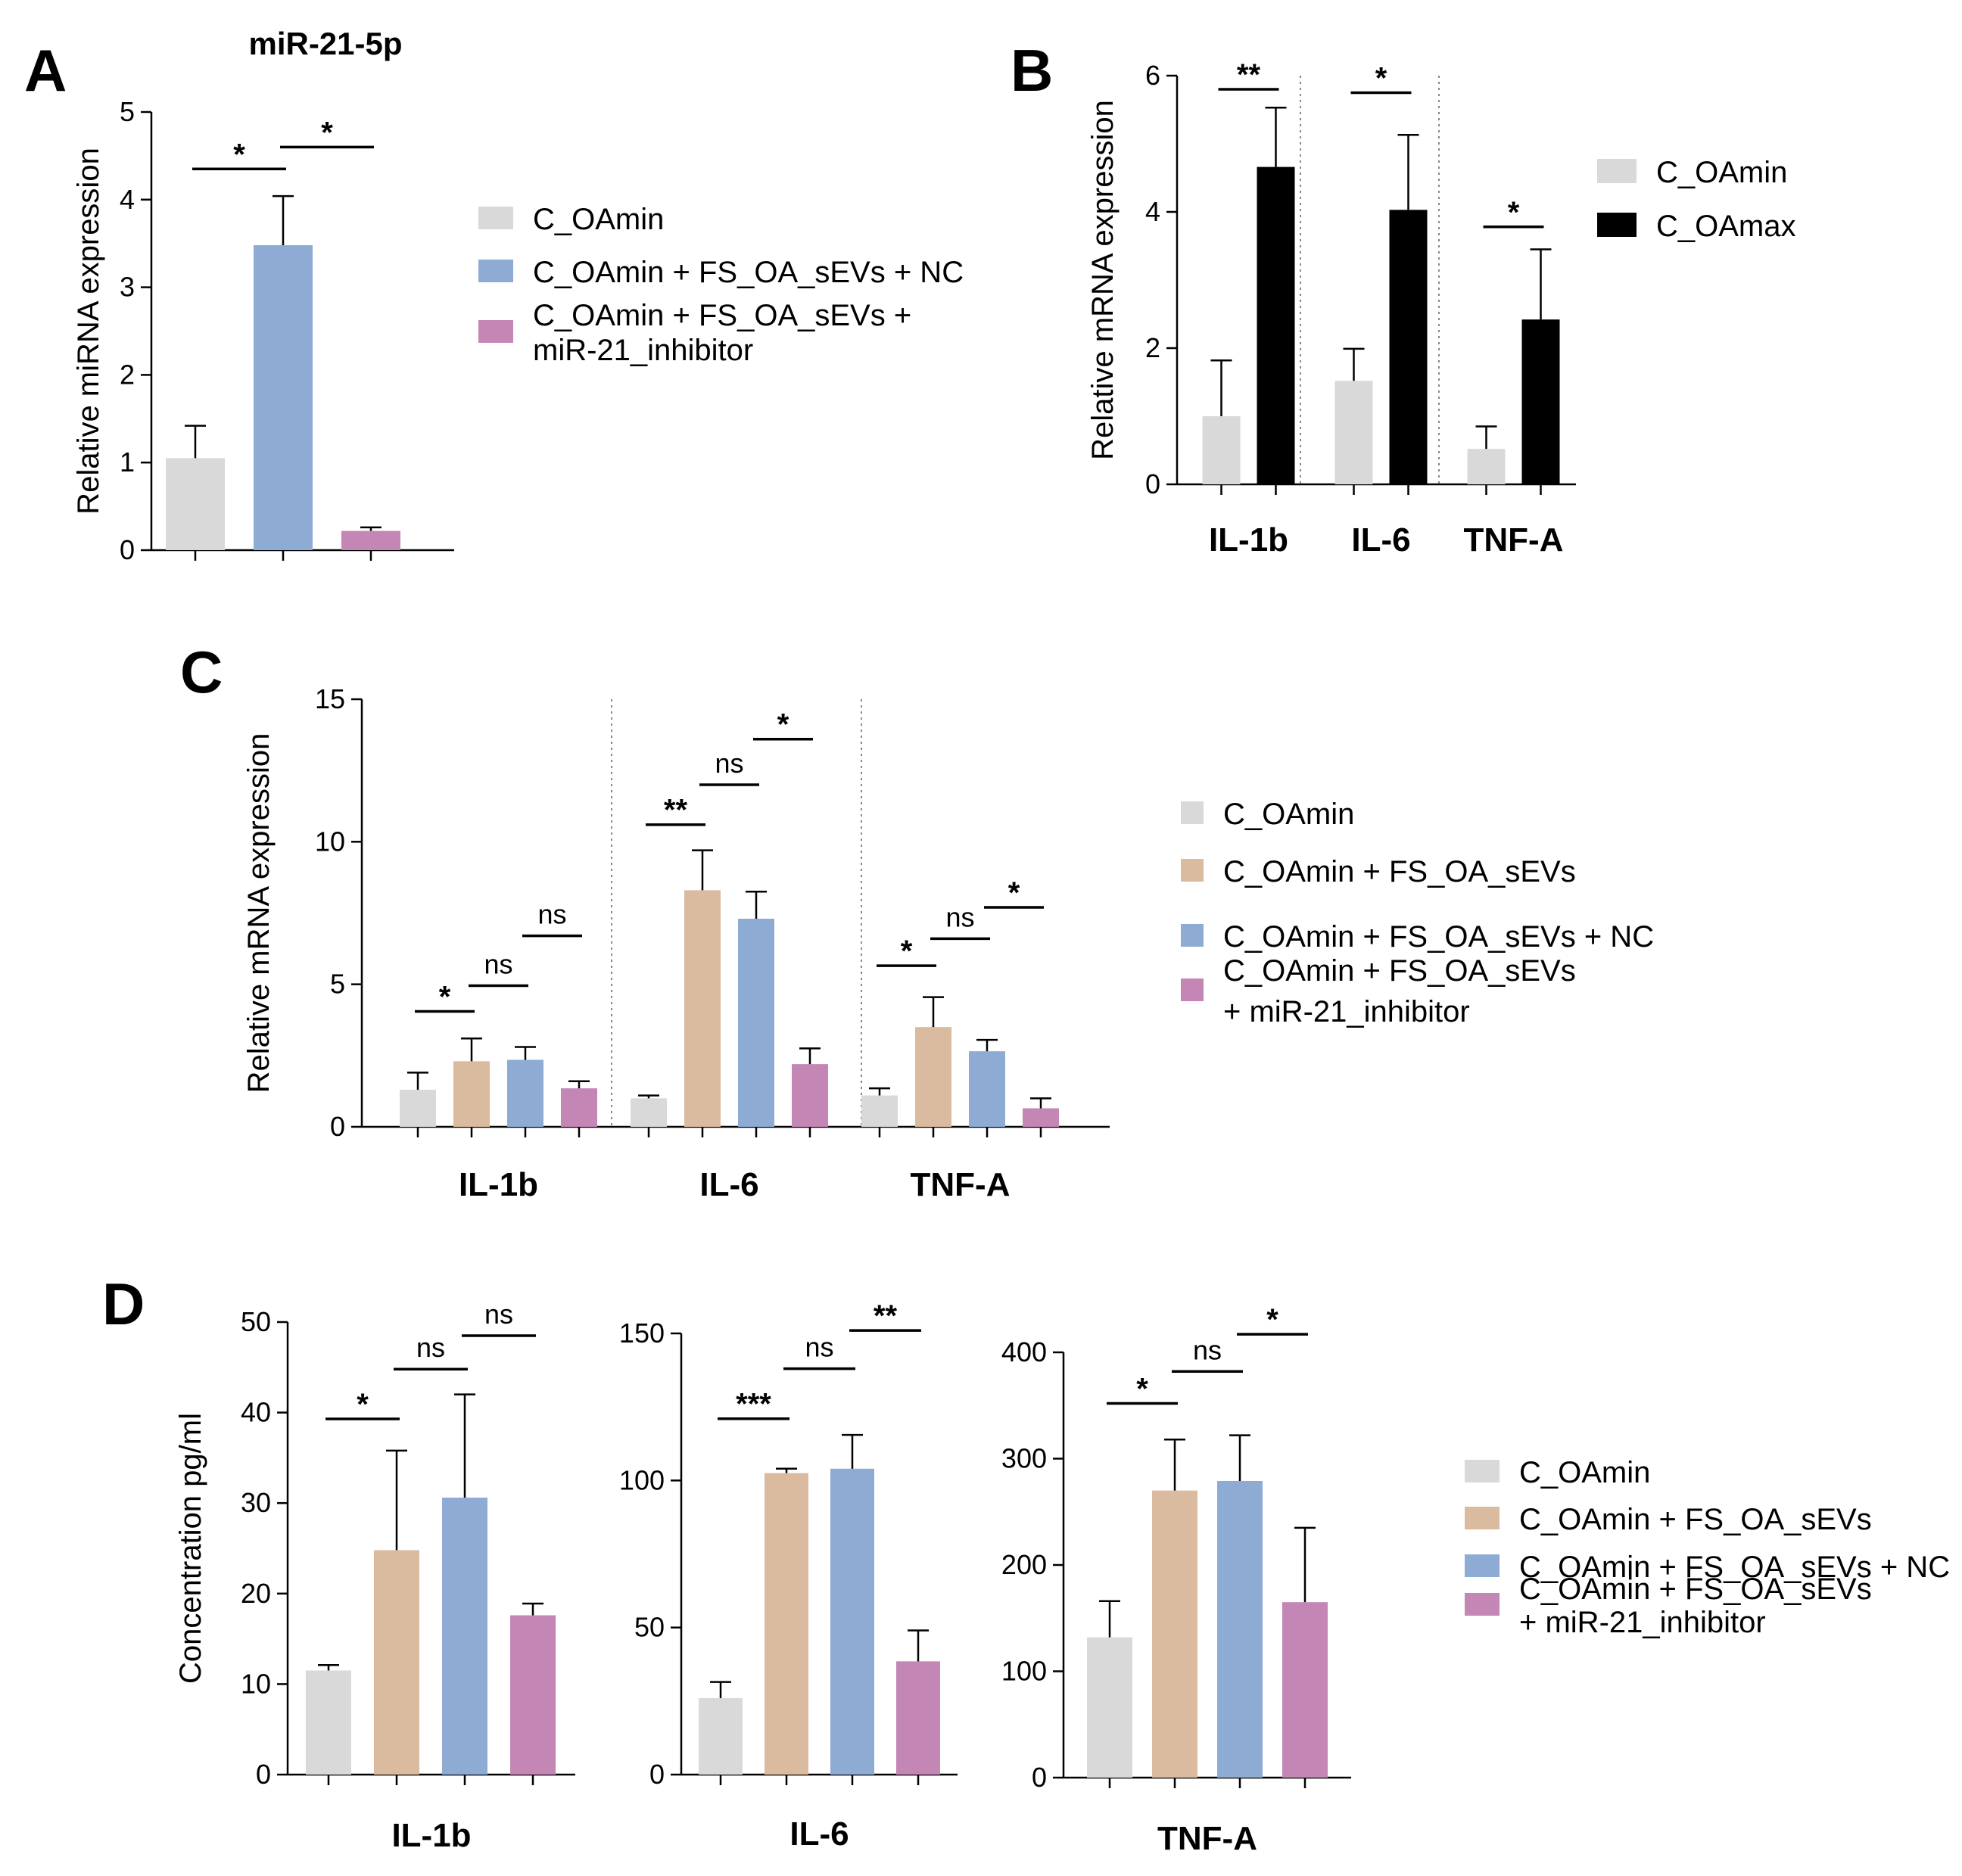 The width and height of the screenshot is (1962, 1876). Describe the element at coordinates (431, 1835) in the screenshot. I see `x-axis-label: IL-1b` at that location.